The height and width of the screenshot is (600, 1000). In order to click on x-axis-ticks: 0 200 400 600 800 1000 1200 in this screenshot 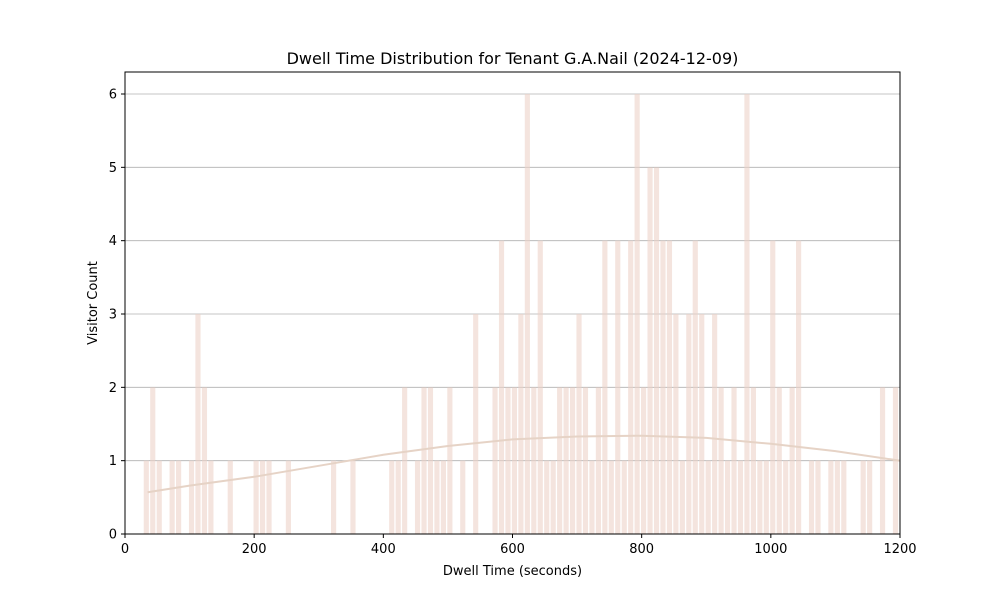, I will do `click(519, 545)`.